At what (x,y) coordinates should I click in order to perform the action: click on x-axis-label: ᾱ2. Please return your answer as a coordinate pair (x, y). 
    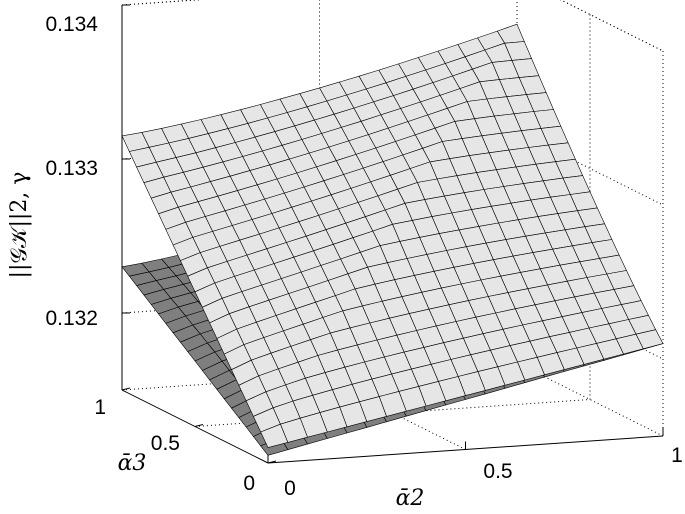
    Looking at the image, I should click on (410, 498).